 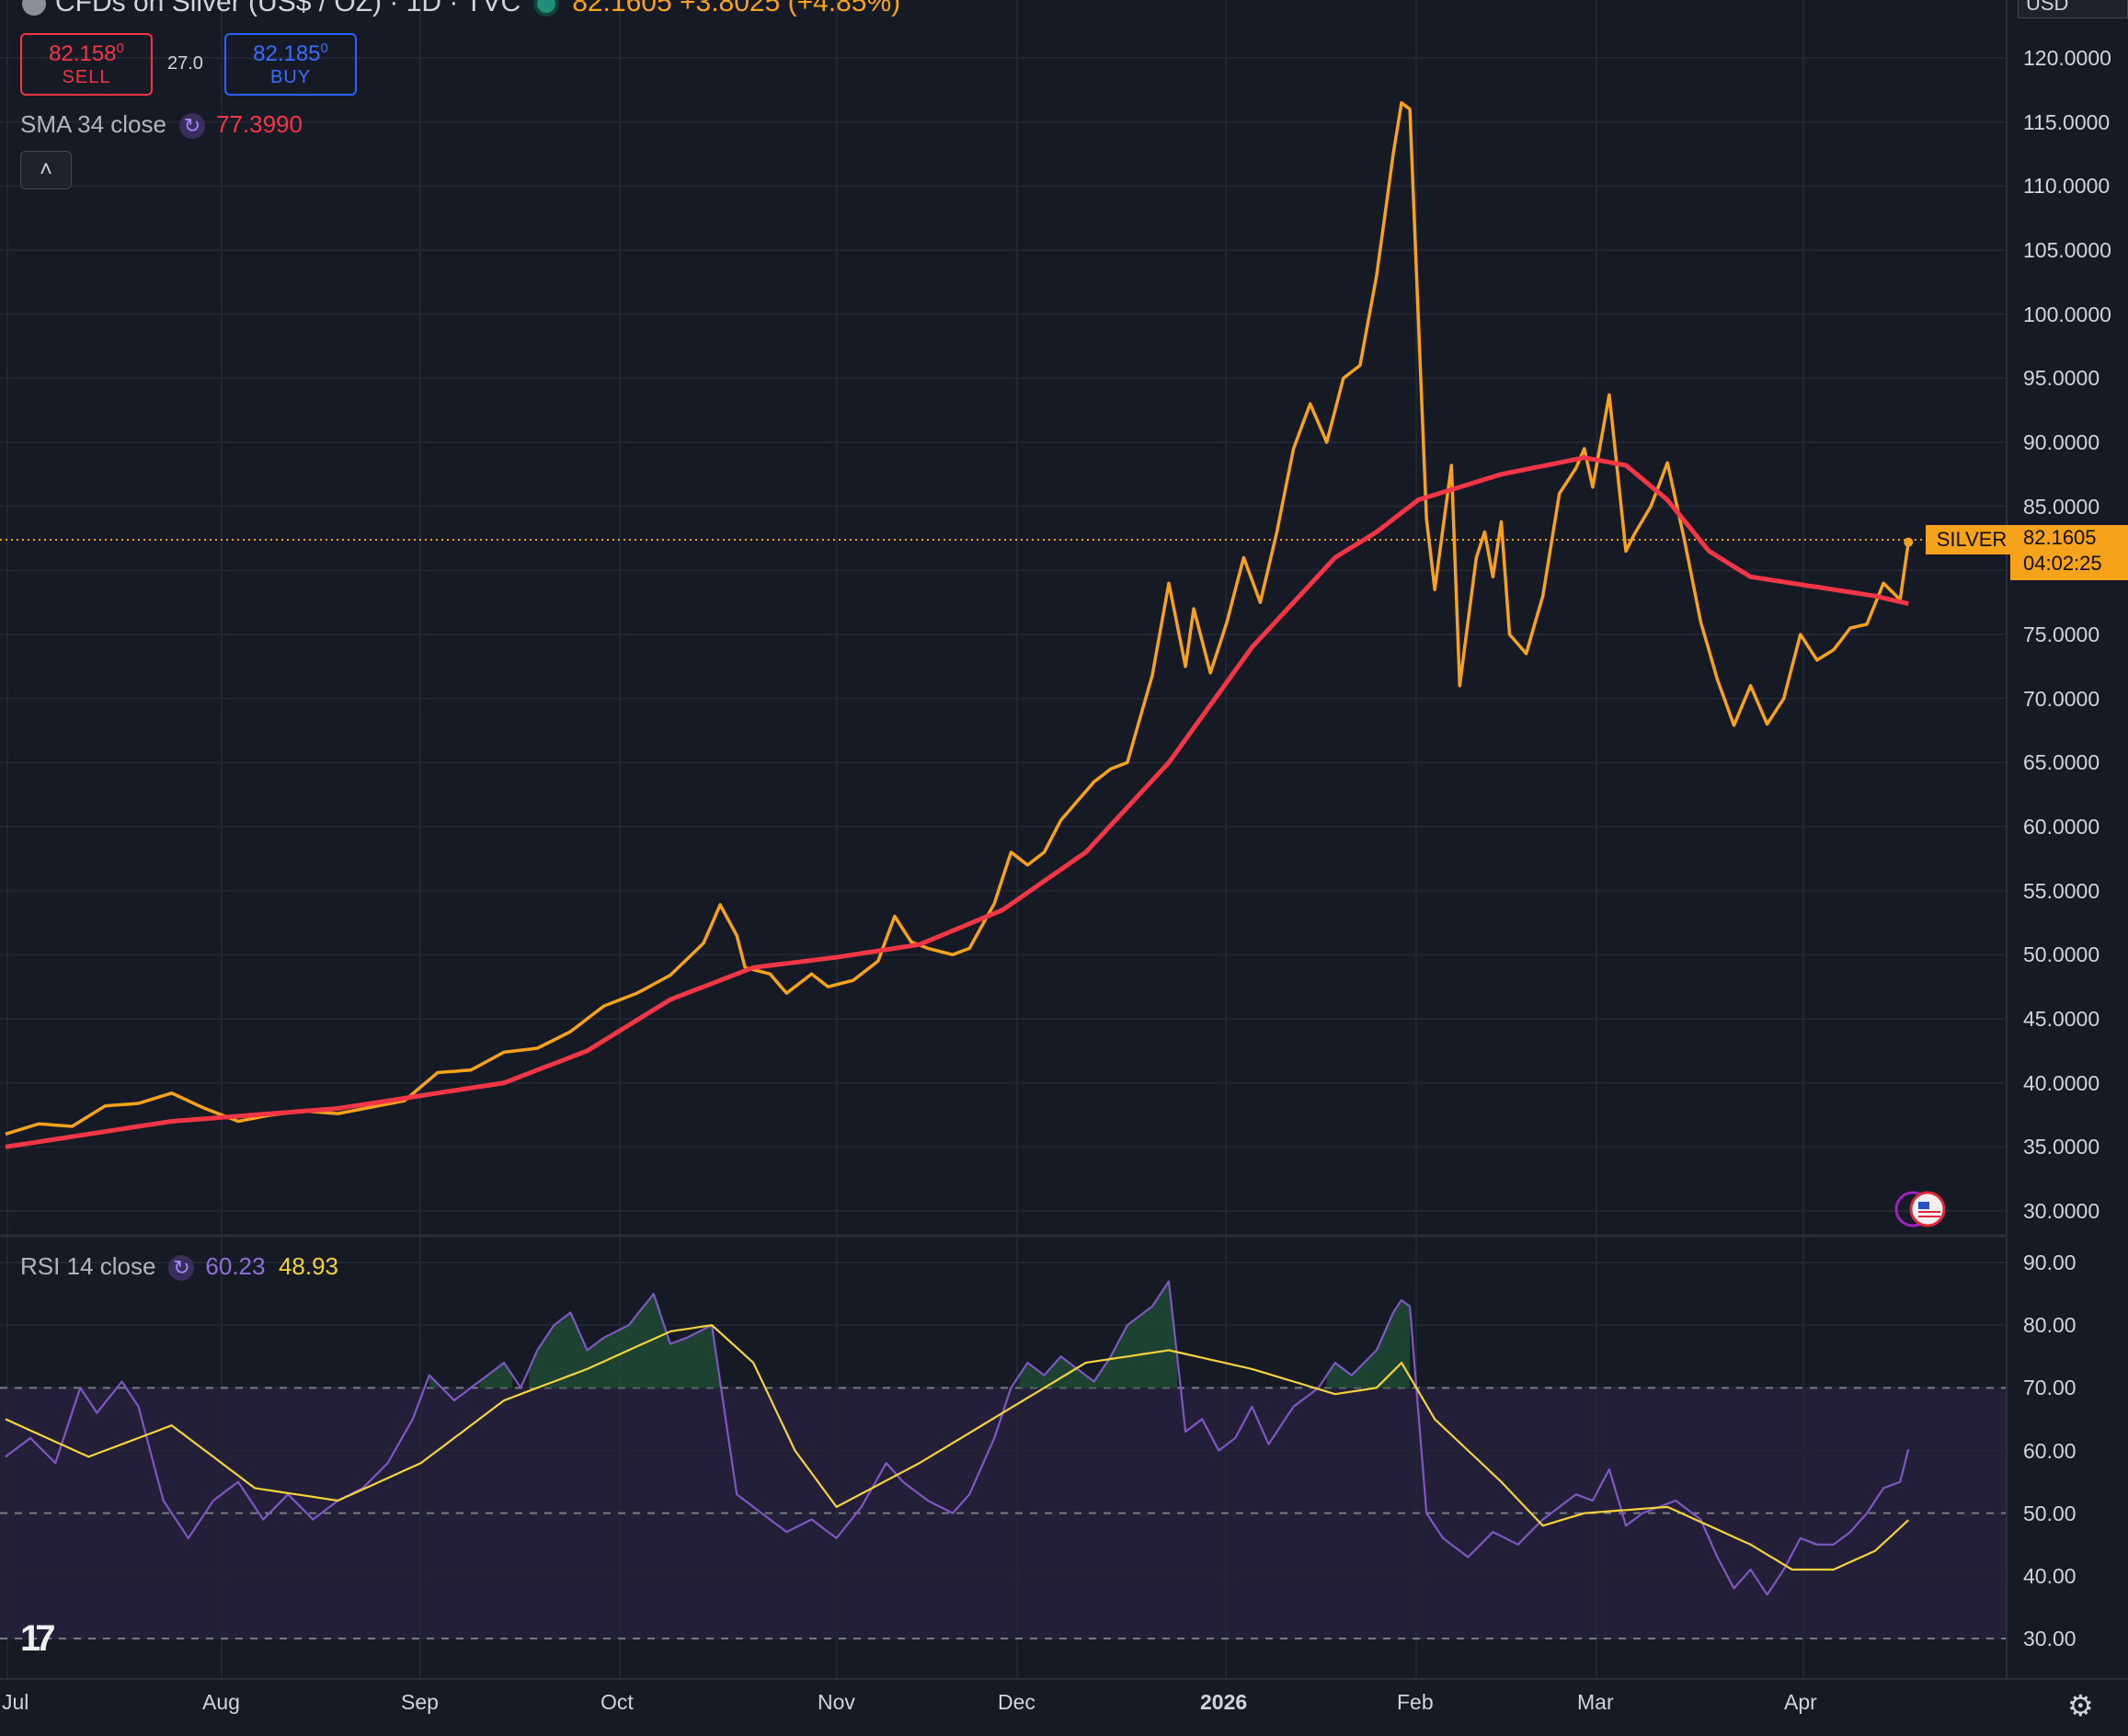 I want to click on rsi-tick-label: 70.00, so click(x=2050, y=1388).